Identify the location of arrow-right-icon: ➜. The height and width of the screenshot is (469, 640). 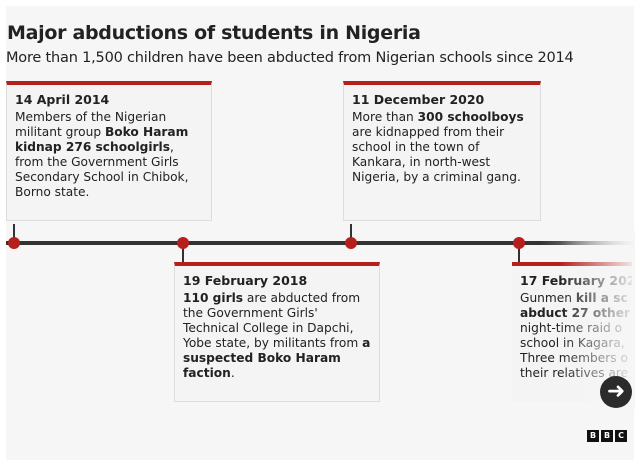
(616, 391).